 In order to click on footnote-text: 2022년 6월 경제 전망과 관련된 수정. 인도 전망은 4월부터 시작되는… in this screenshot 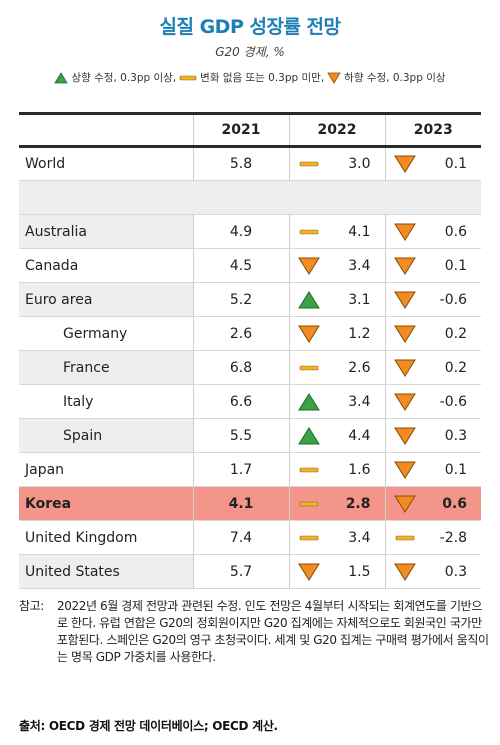, I will do `click(273, 631)`.